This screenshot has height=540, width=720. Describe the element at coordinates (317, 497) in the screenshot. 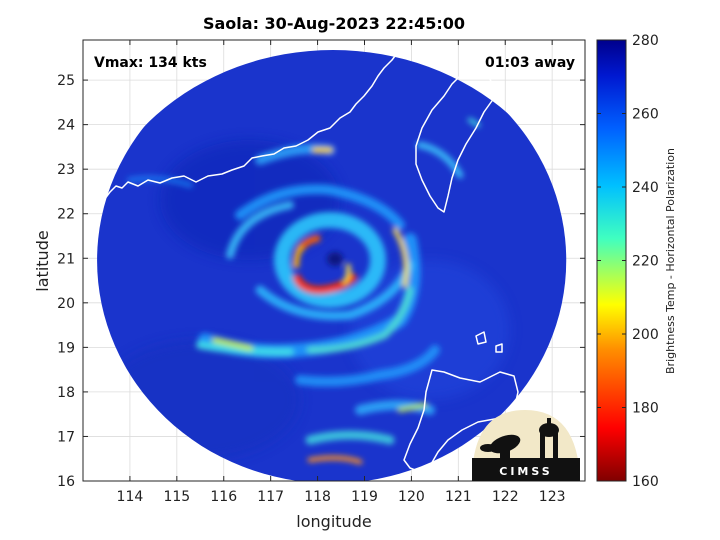

I see `x-tick-label: 118` at that location.